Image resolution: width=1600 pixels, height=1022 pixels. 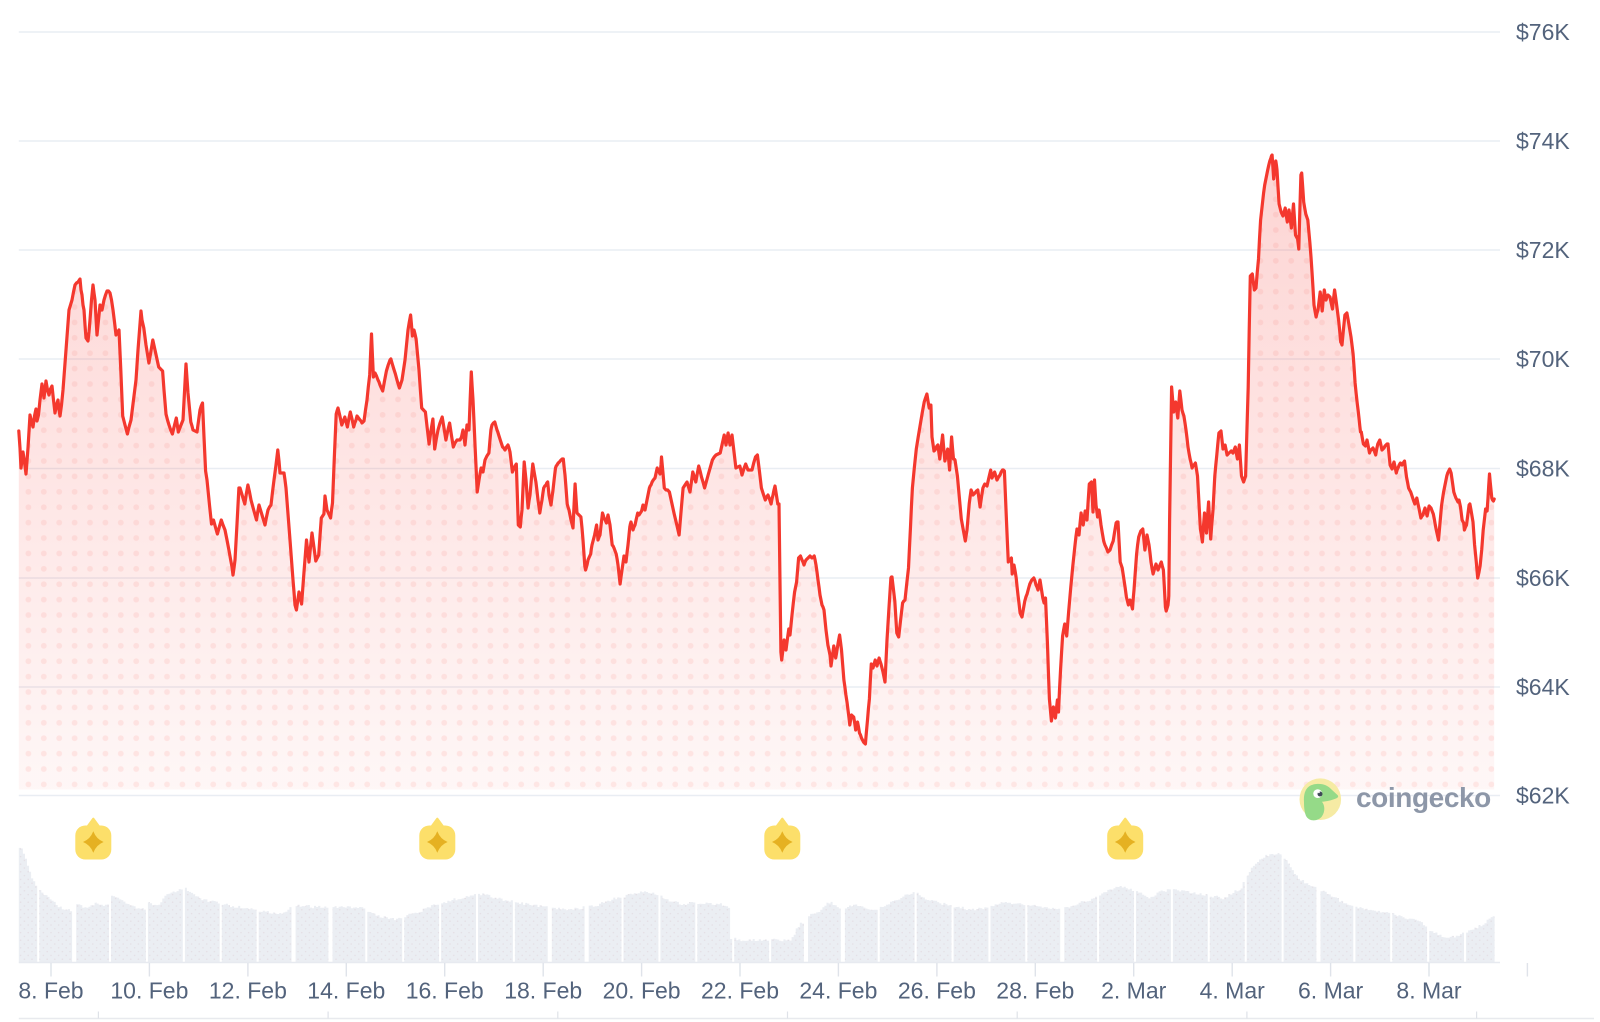 I want to click on svg-text: 26. Feb, so click(x=937, y=991).